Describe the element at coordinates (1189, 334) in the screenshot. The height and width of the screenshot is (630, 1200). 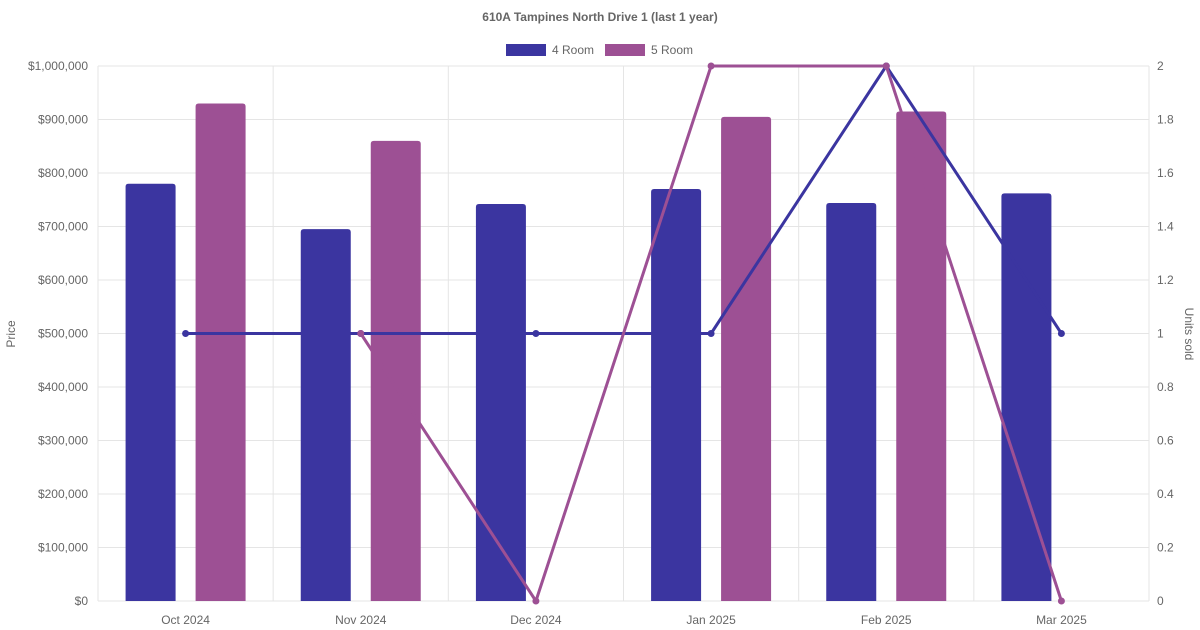
I see `y2-axis-title: Units sold` at that location.